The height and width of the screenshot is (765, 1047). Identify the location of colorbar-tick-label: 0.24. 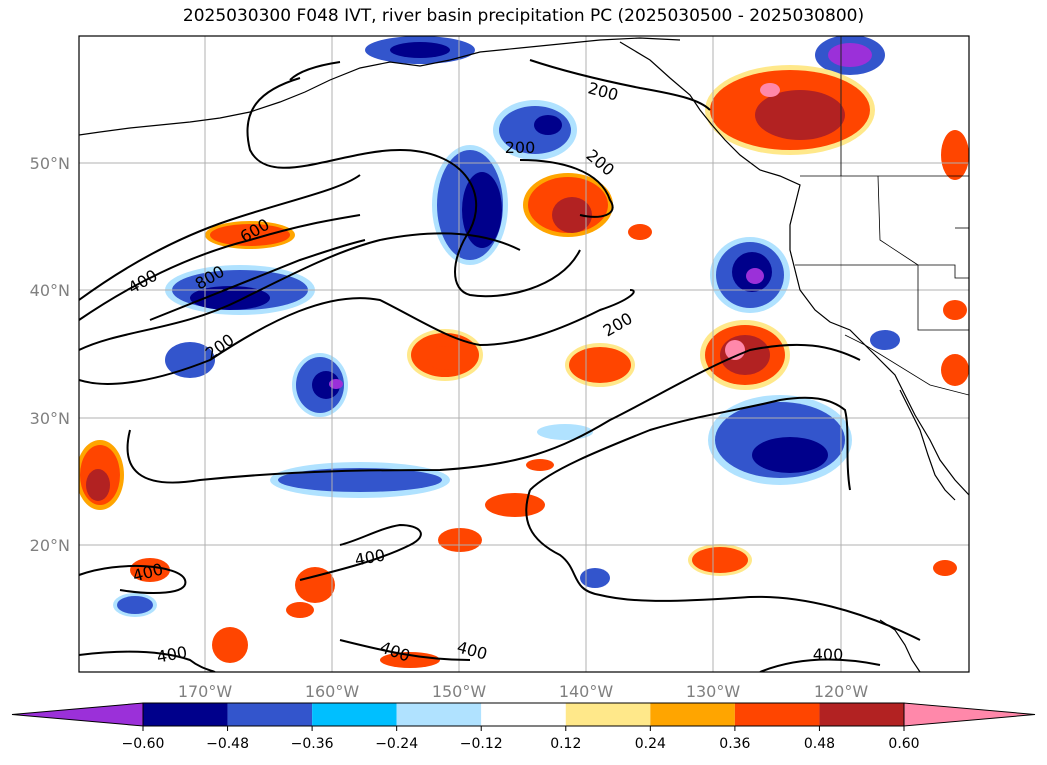
(650, 744).